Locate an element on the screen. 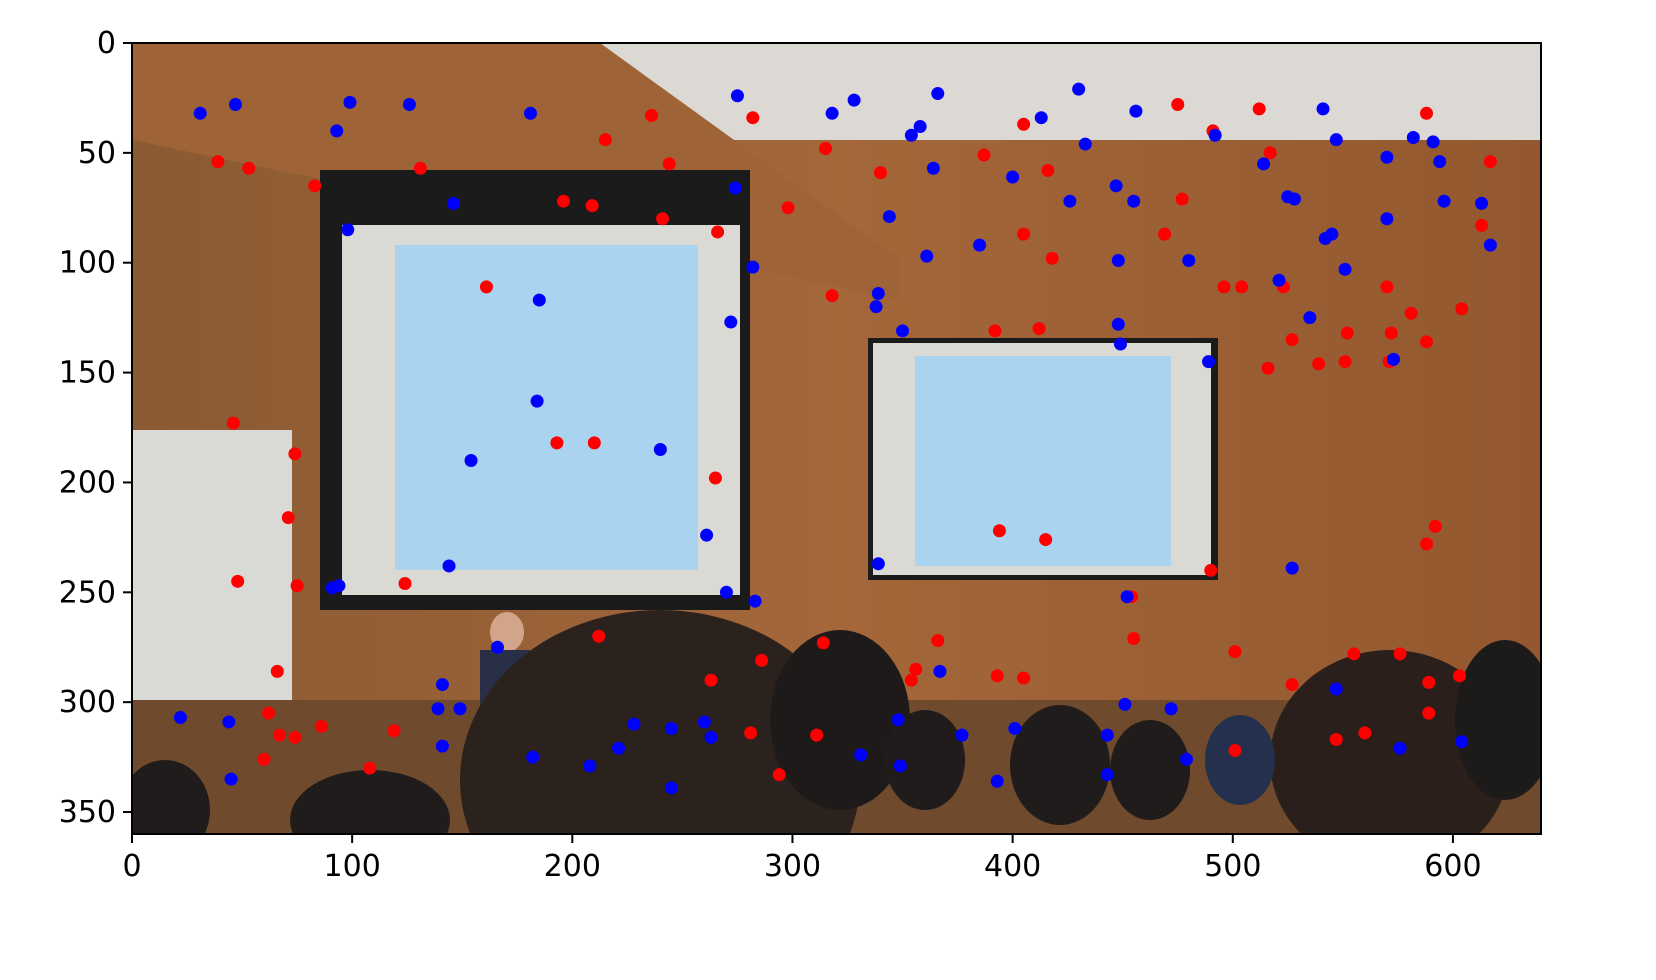 Image resolution: width=1656 pixels, height=980 pixels. y-tick-label: 50 is located at coordinates (97, 153).